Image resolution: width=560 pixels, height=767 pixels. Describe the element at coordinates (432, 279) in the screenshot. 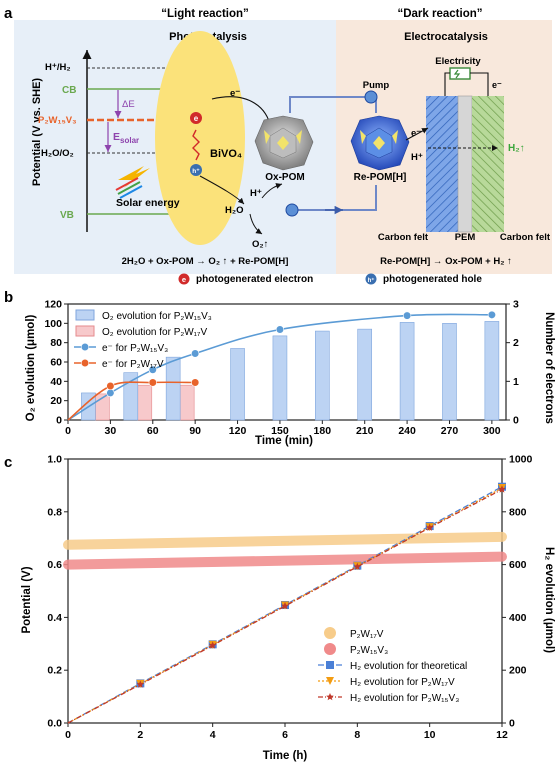

I see `hole-legend-label: photogenerated hole` at that location.